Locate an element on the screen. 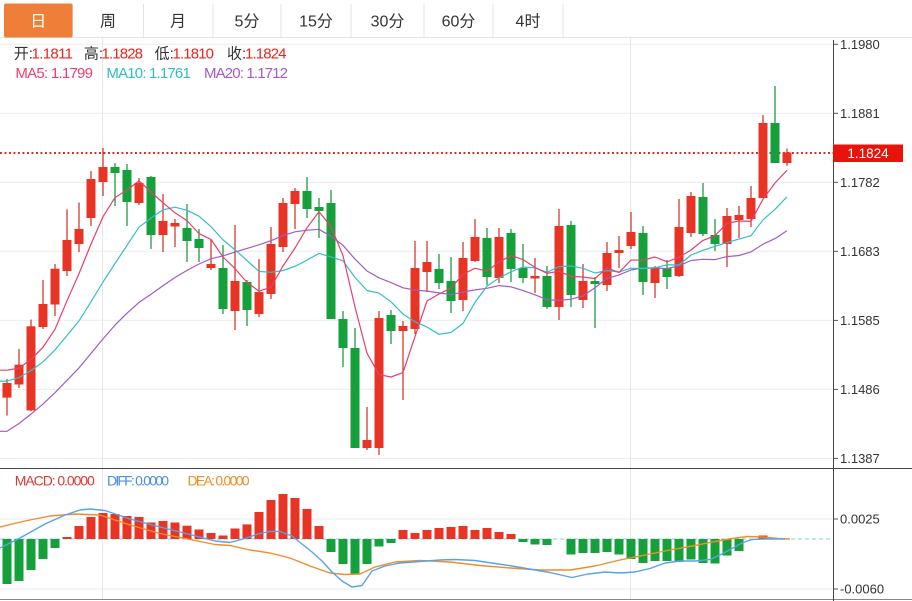  svg-text: 4时 is located at coordinates (528, 22).